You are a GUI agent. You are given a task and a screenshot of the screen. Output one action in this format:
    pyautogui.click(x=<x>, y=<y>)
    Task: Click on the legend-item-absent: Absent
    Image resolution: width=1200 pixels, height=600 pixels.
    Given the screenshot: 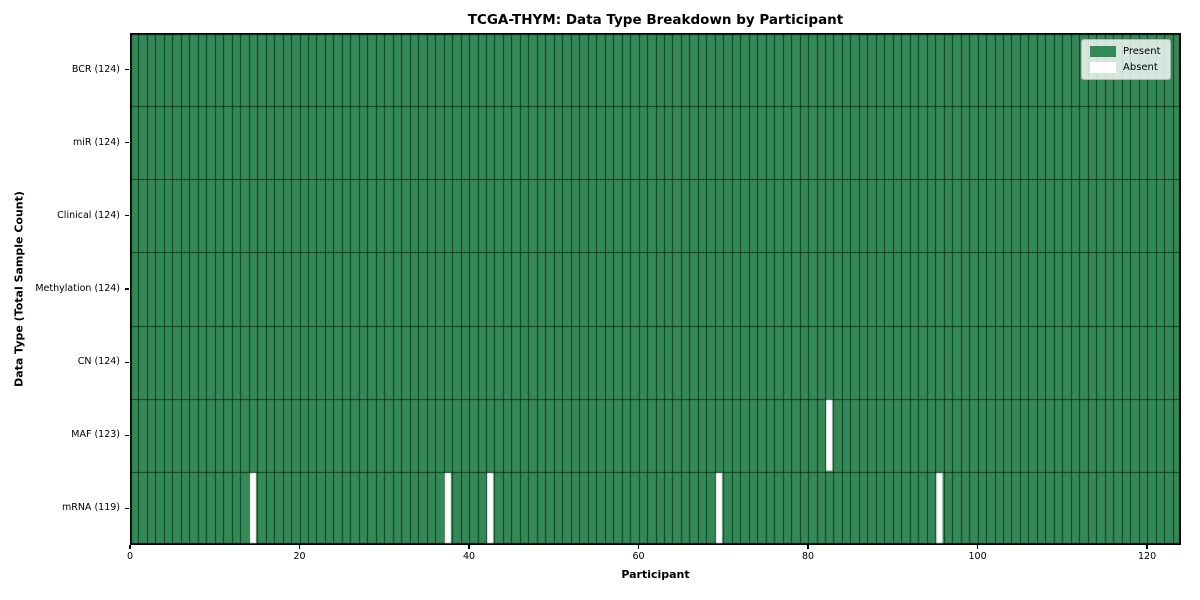 What is the action you would take?
    pyautogui.click(x=1125, y=67)
    